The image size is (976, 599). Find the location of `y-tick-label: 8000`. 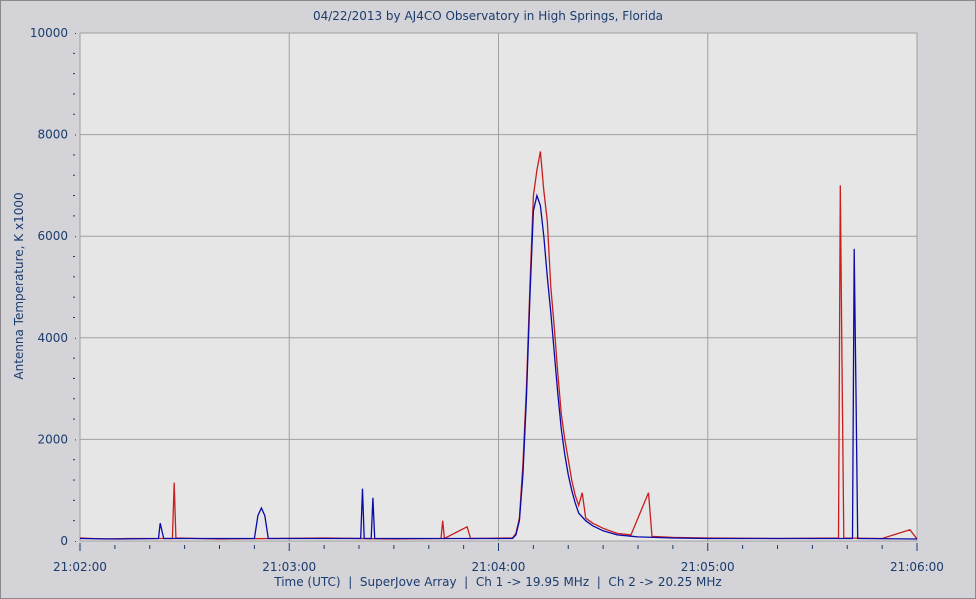

y-tick-label: 8000 is located at coordinates (52, 135).